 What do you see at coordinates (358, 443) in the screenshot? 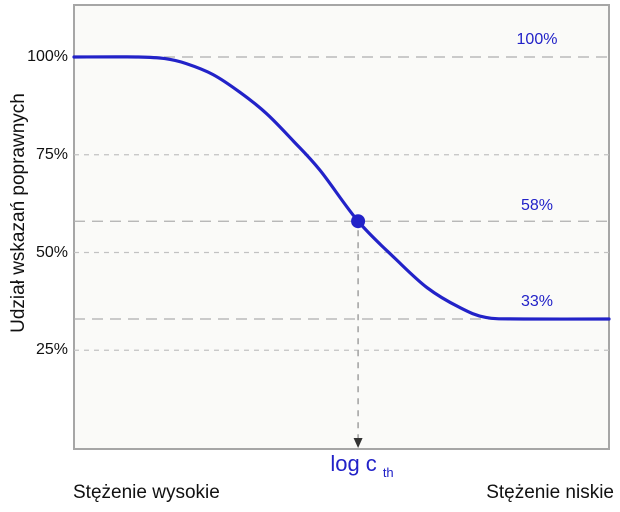
I see `threshold-arrowhead` at bounding box center [358, 443].